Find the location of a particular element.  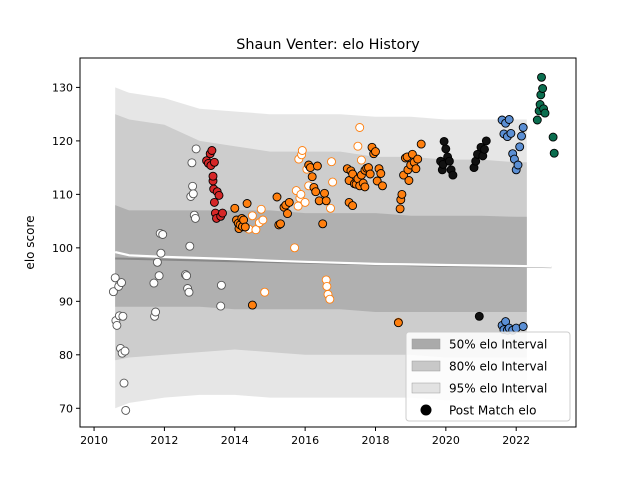

legend-swatch is located at coordinates (426, 388).